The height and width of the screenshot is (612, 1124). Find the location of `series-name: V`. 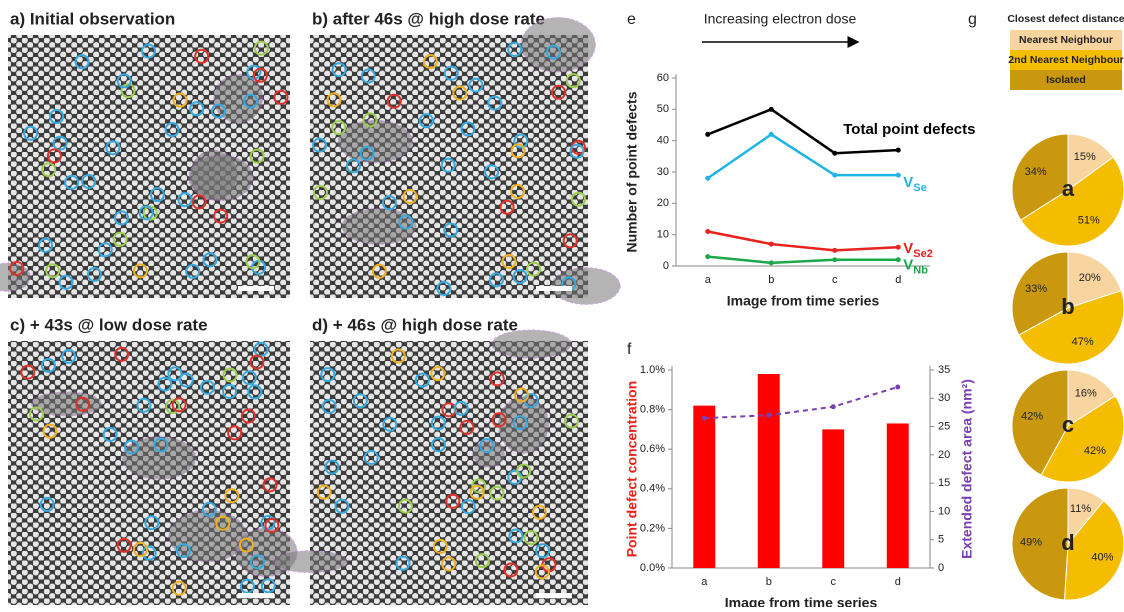

series-name: V is located at coordinates (908, 248).